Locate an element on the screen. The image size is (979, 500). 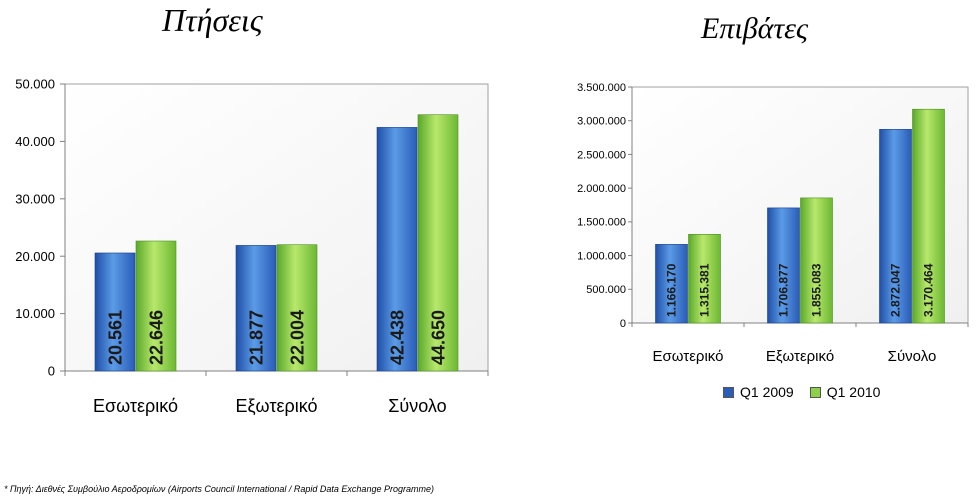
flights-y-tick-label: 0 is located at coordinates (51, 371).